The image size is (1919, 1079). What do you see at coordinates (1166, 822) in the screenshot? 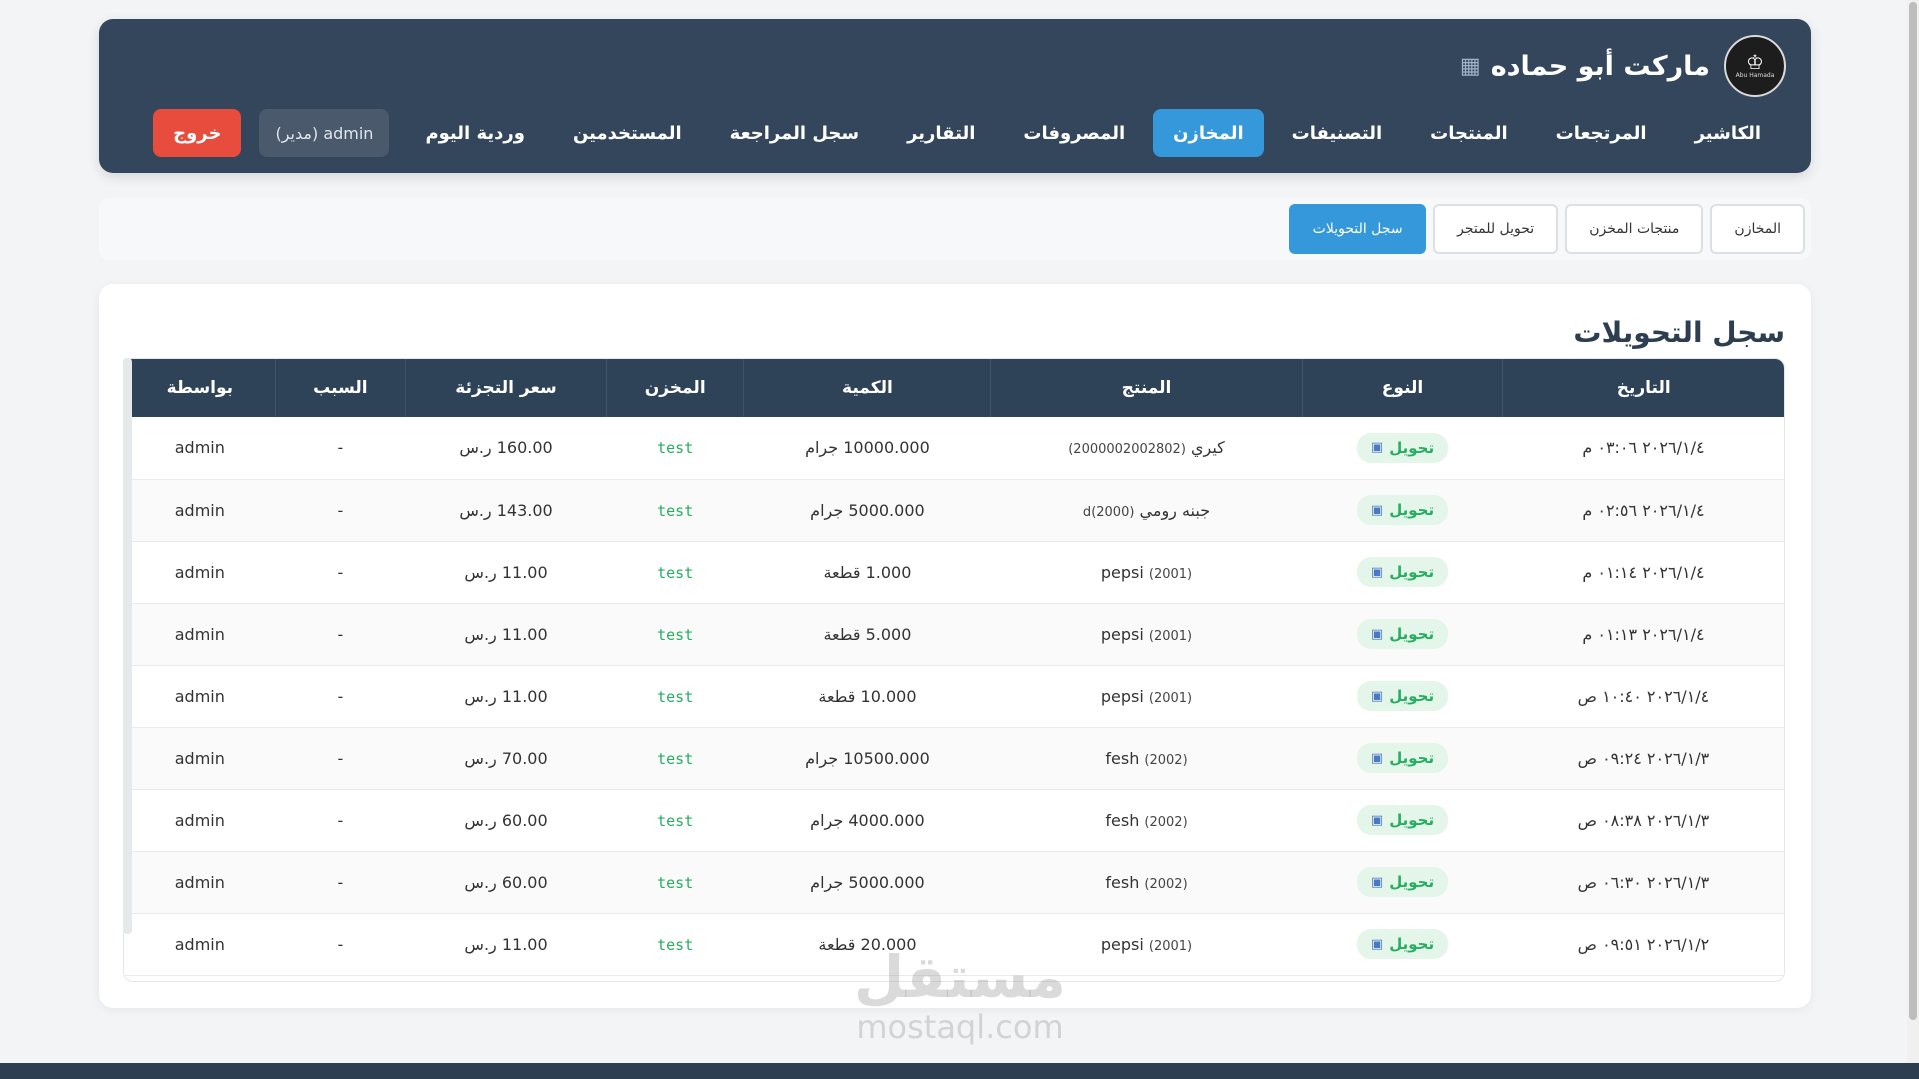
I see `product-code: (2002)` at bounding box center [1166, 822].